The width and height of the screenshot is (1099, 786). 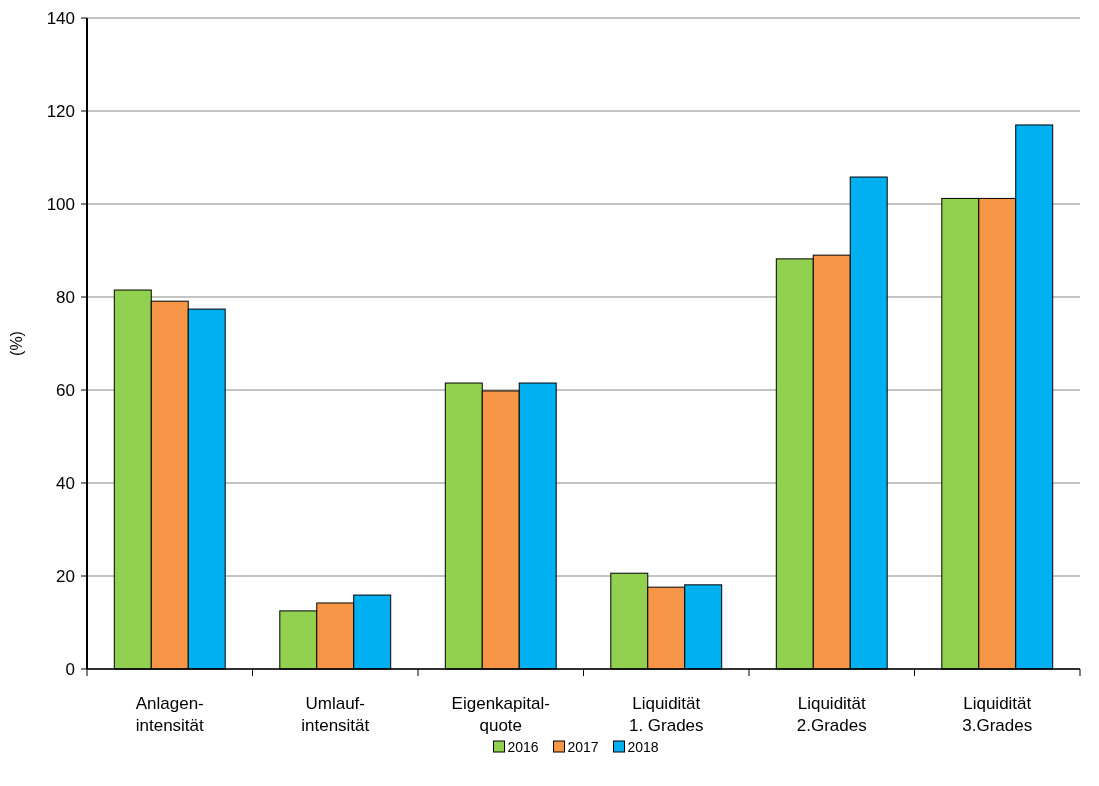 What do you see at coordinates (60, 18) in the screenshot?
I see `y-tick-label: 140` at bounding box center [60, 18].